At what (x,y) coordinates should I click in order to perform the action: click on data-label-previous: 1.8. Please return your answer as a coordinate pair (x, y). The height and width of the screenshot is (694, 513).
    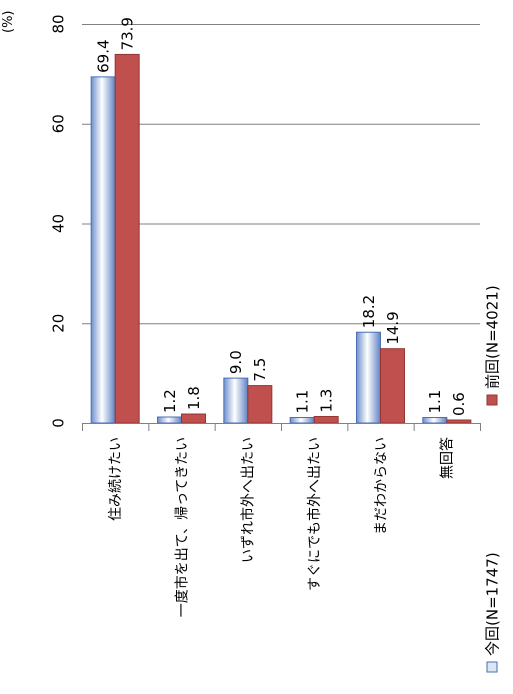
    Looking at the image, I should click on (194, 398).